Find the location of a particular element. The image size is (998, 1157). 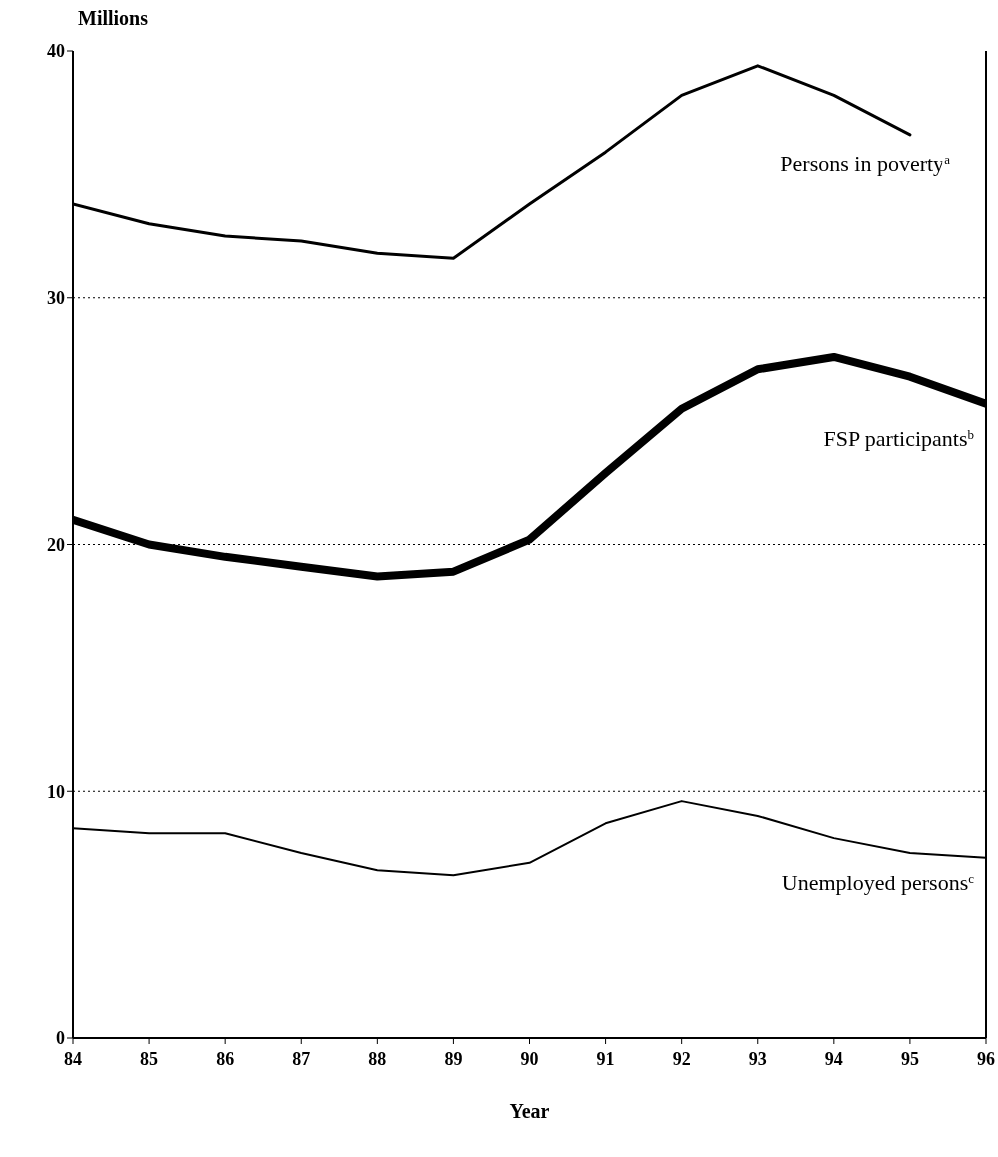

x-axis-title: Year is located at coordinates (529, 1111).